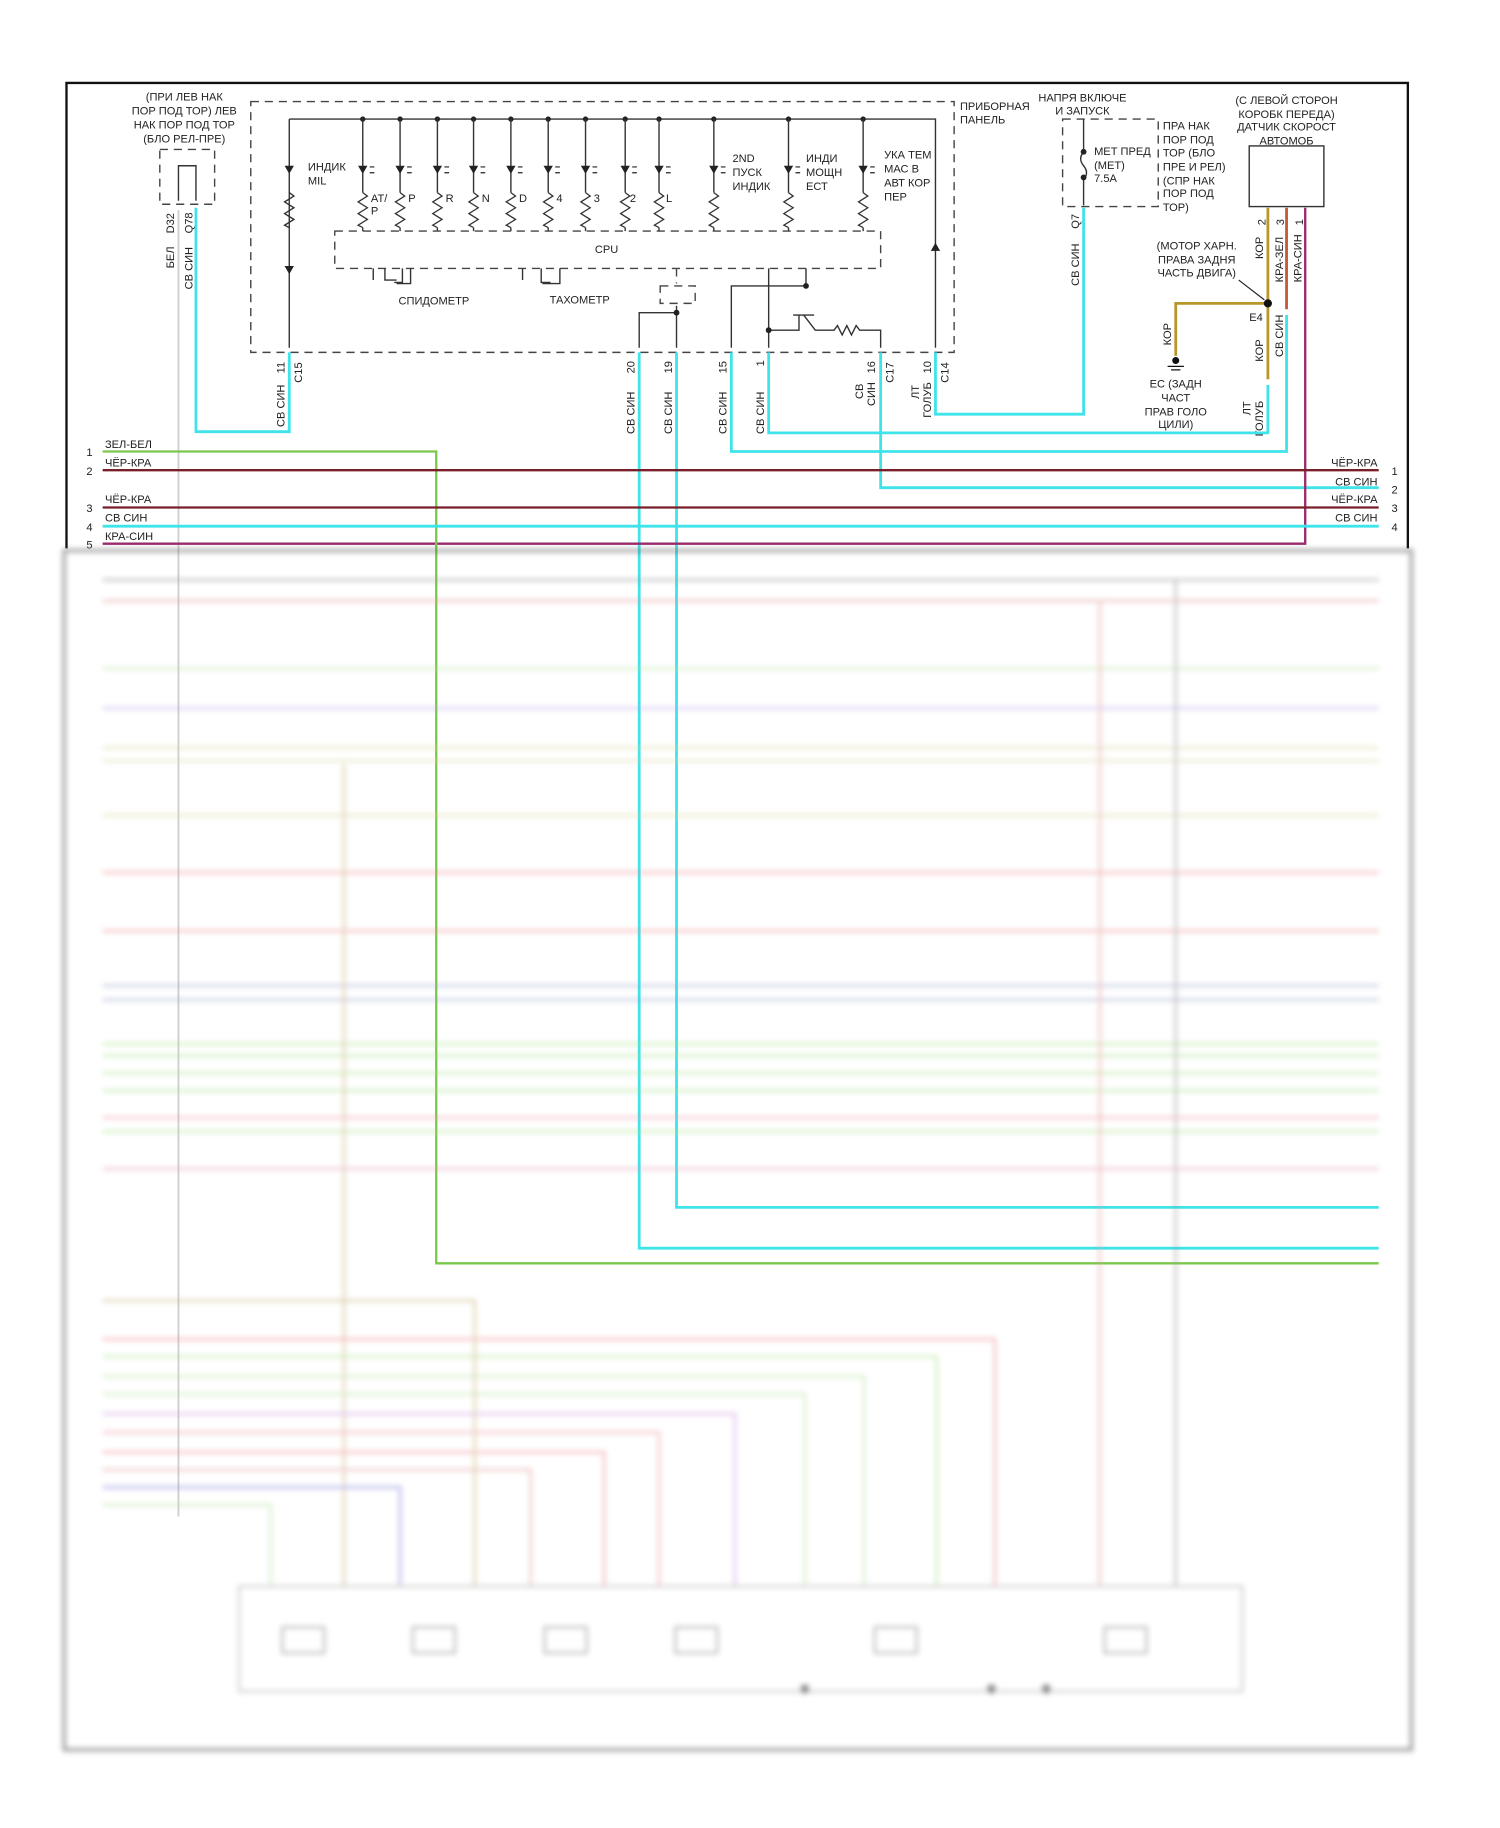  What do you see at coordinates (89, 545) in the screenshot?
I see `harness-num: 5` at bounding box center [89, 545].